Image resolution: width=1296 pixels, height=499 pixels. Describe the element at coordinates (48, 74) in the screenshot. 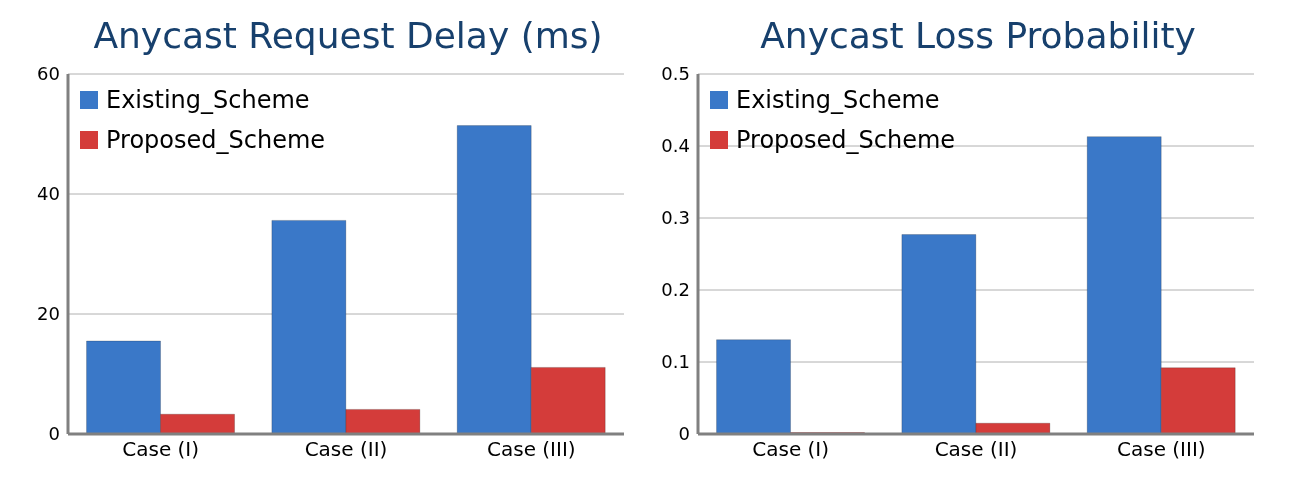

I see `y-tick-label: 60` at that location.